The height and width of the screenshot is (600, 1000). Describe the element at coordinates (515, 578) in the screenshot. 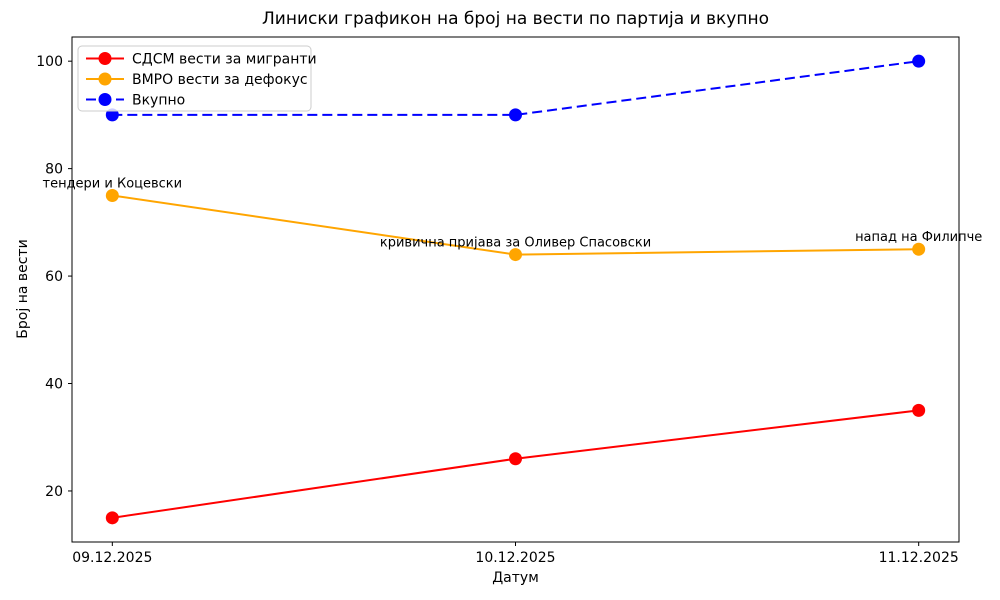

I see `x-axis-label: Датум` at that location.